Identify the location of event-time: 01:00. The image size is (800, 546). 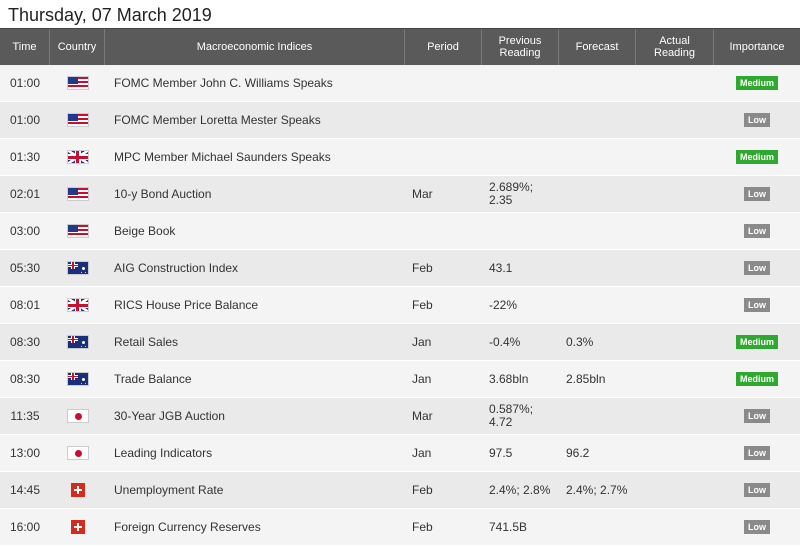
(25, 120).